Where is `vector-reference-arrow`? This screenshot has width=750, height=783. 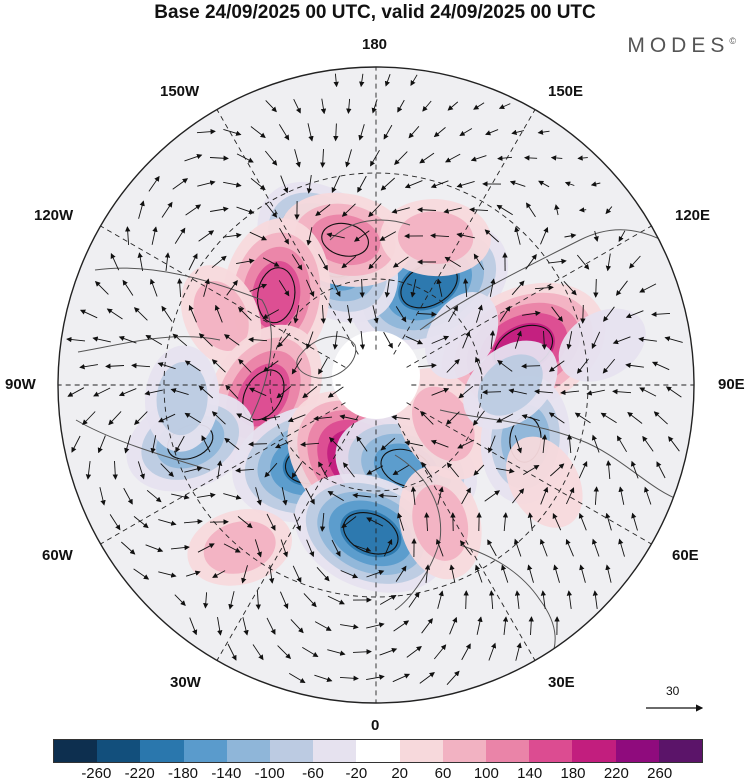
vector-reference-arrow is located at coordinates (675, 708).